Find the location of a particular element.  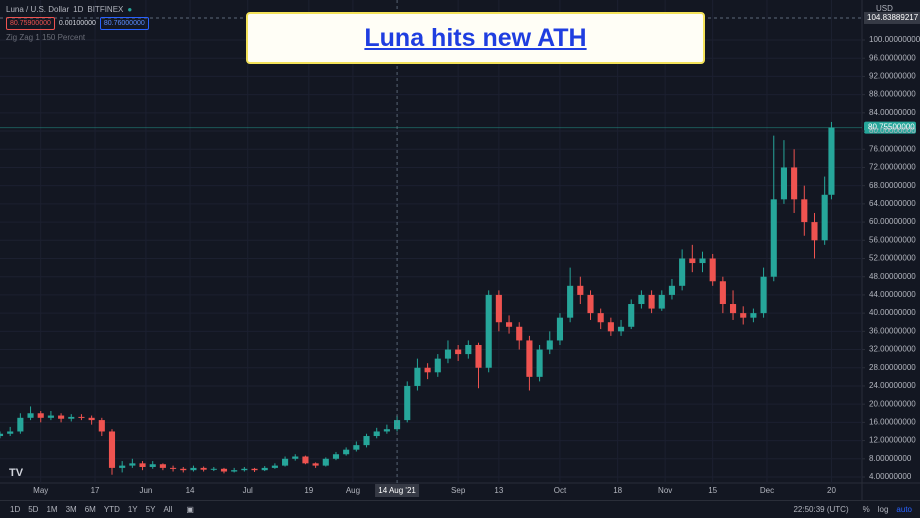

exchange: BITFINEX is located at coordinates (105, 9).